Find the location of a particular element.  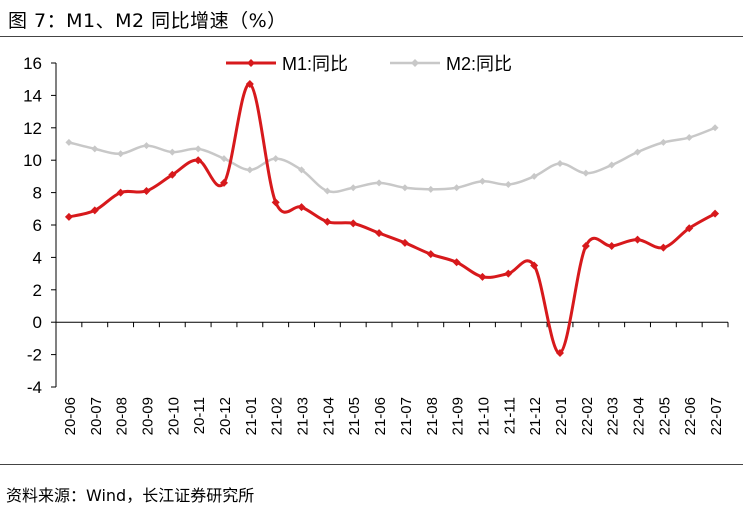

x-tick-label: 20-09 is located at coordinates (147, 416).